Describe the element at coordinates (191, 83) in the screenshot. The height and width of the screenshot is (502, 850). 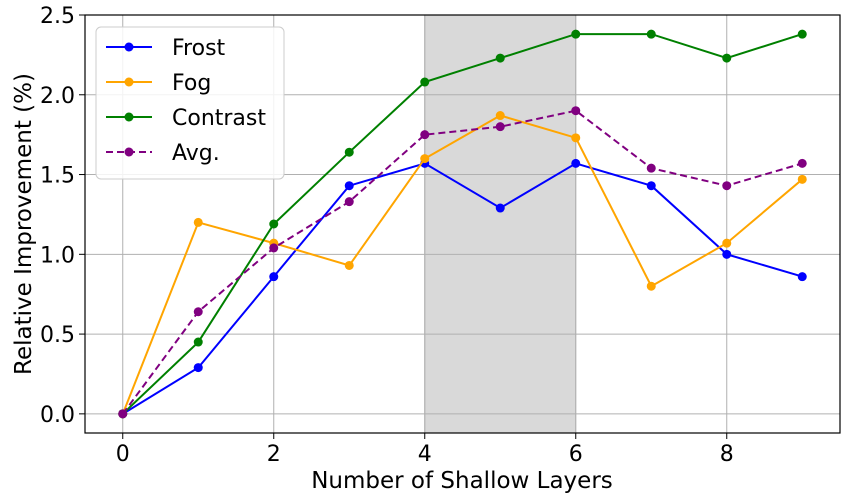
I see `legend-label-fog: Fog` at that location.